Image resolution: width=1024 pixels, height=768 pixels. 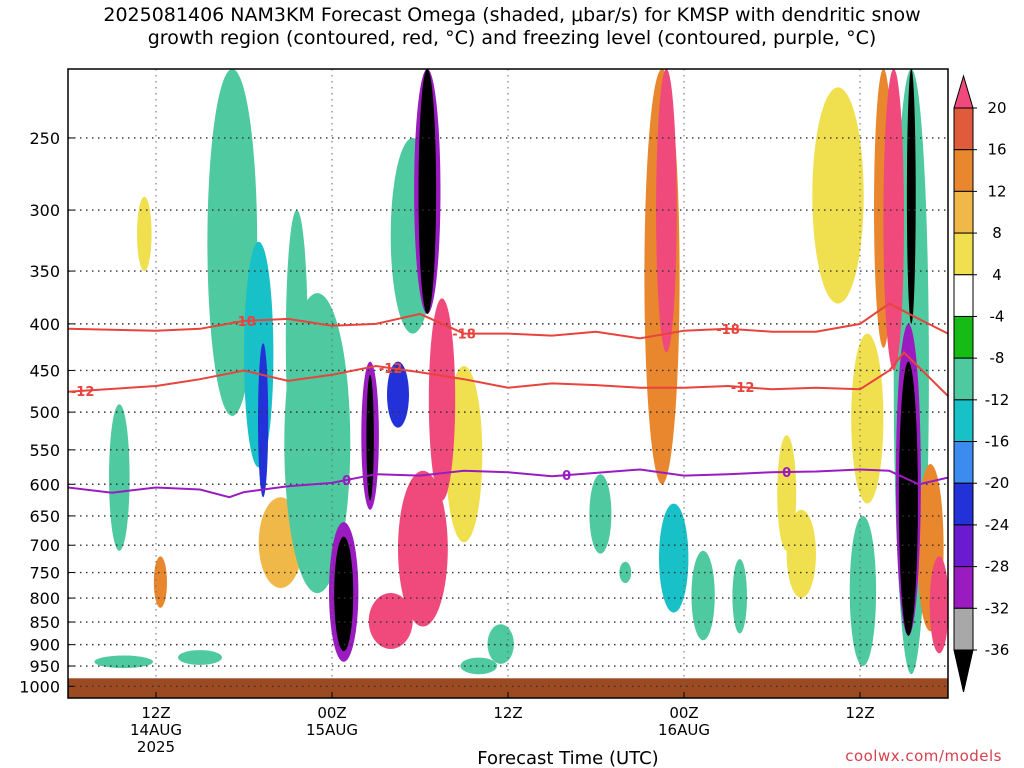 What do you see at coordinates (997, 442) in the screenshot?
I see `colorbar-label: -16` at bounding box center [997, 442].